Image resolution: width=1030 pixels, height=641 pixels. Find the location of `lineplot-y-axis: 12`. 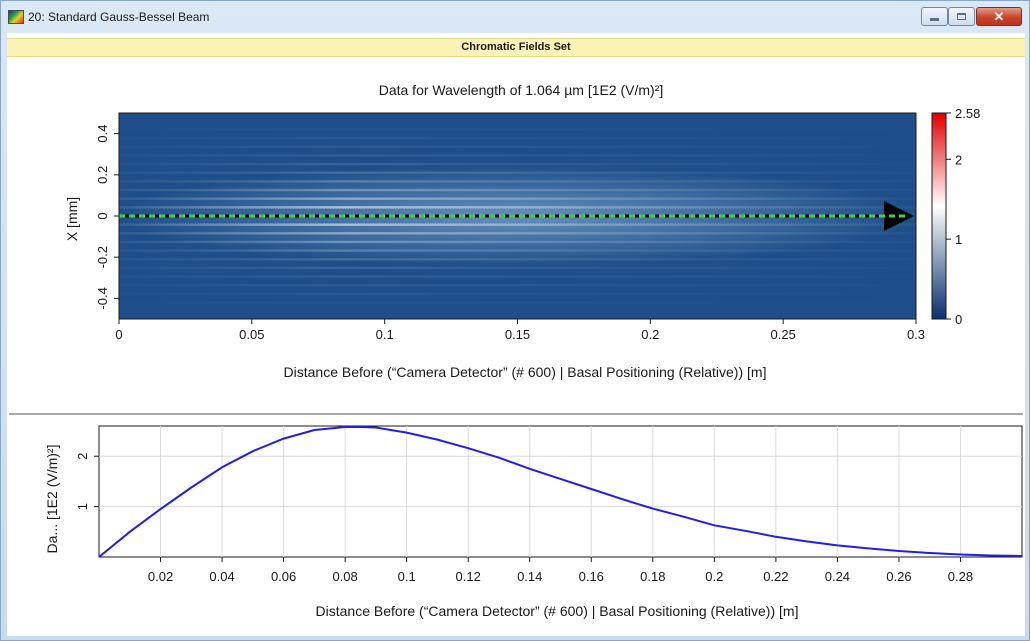

lineplot-y-axis: 12 is located at coordinates (87, 481).